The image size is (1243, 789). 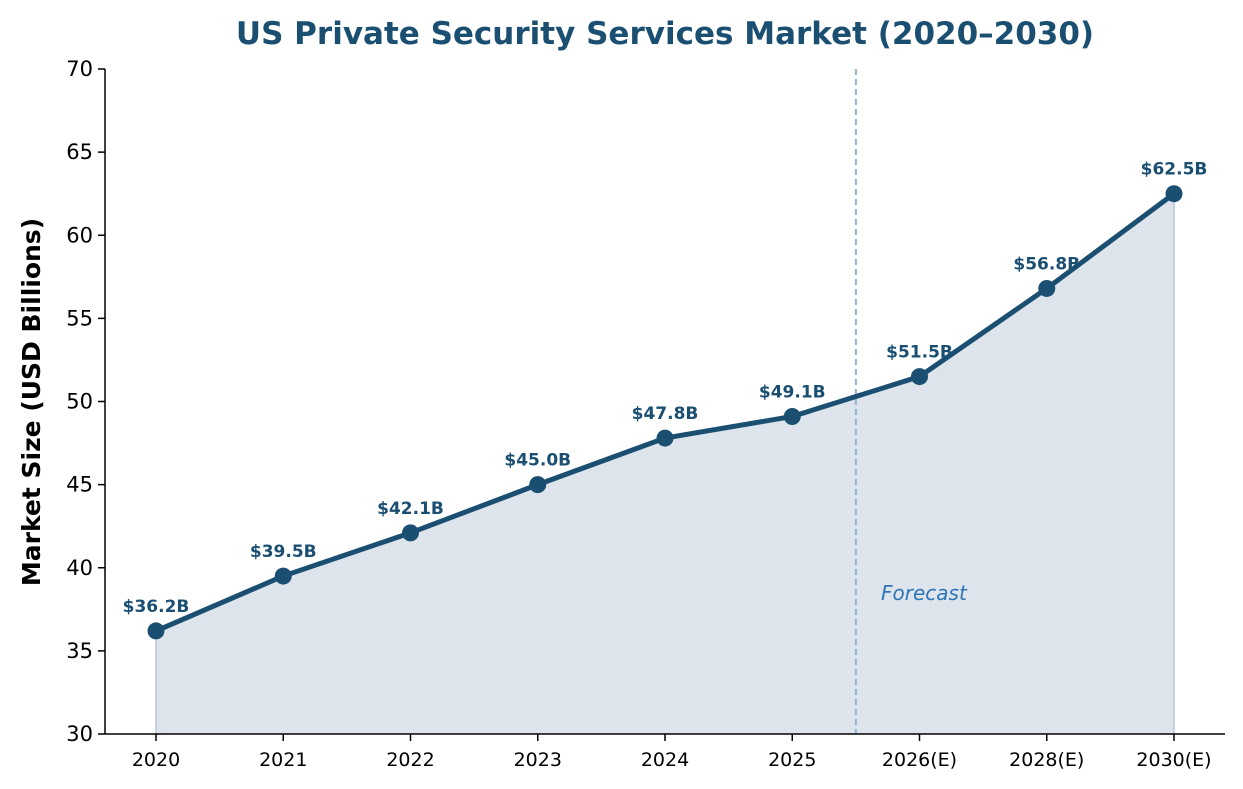 What do you see at coordinates (79, 734) in the screenshot?
I see `y-tick-label: 30` at bounding box center [79, 734].